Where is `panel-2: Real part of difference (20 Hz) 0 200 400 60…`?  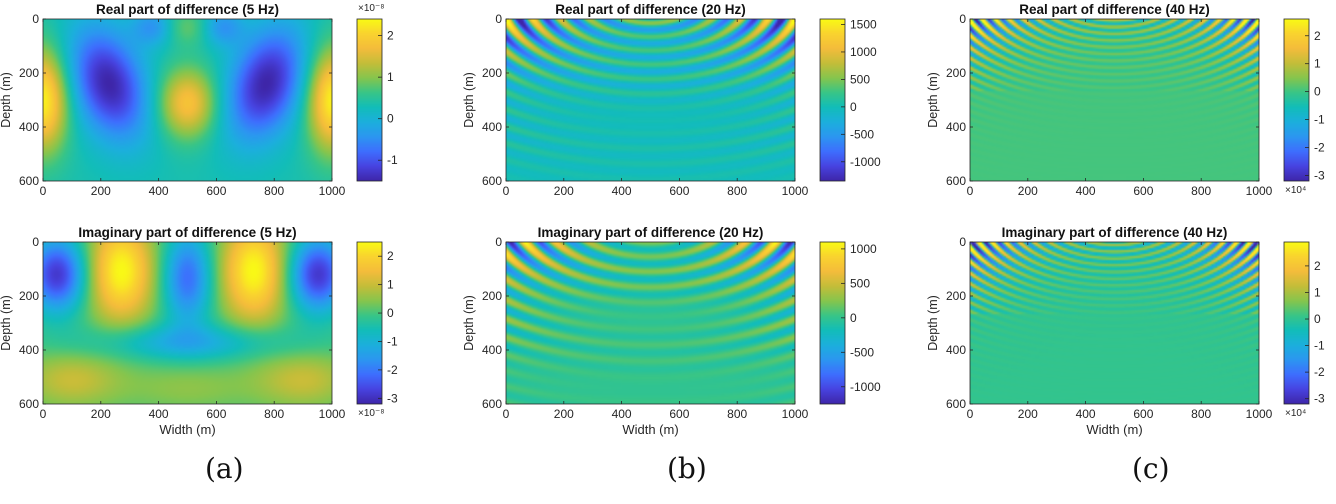
panel-2: Real part of difference (20 Hz) 0 200 400 60… is located at coordinates (671, 100).